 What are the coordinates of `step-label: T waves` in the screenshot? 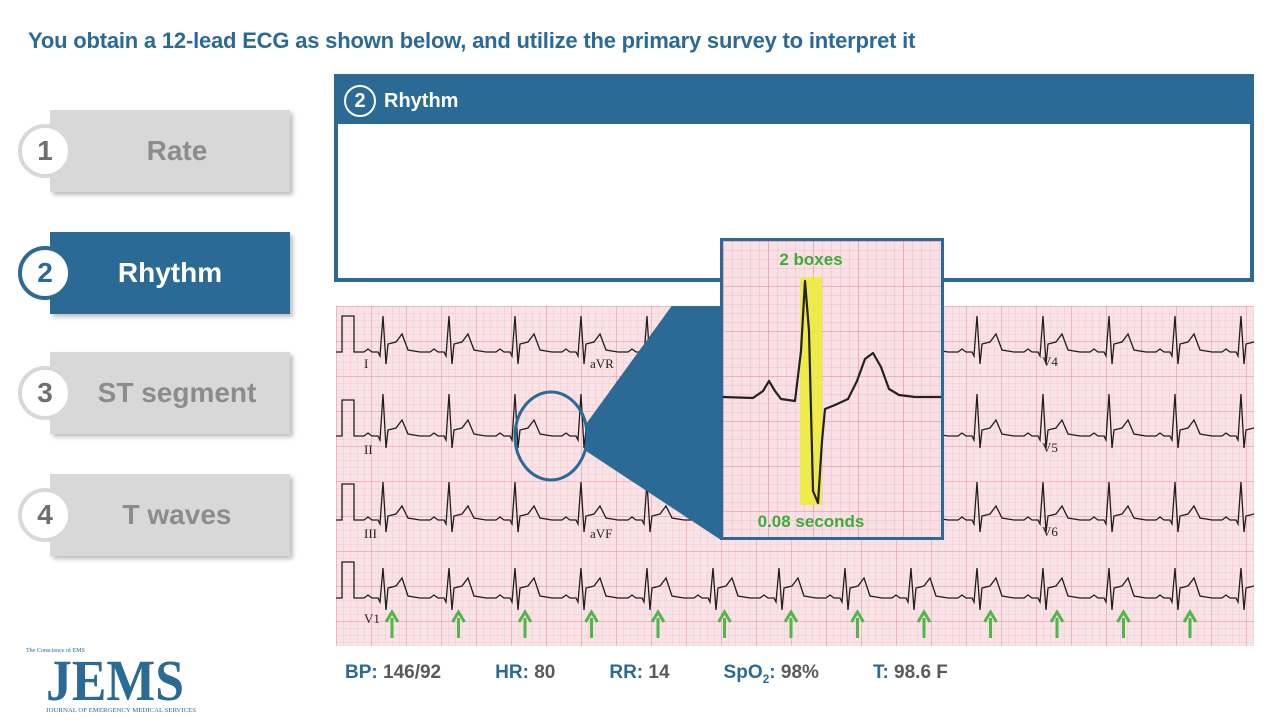 It's located at (177, 514).